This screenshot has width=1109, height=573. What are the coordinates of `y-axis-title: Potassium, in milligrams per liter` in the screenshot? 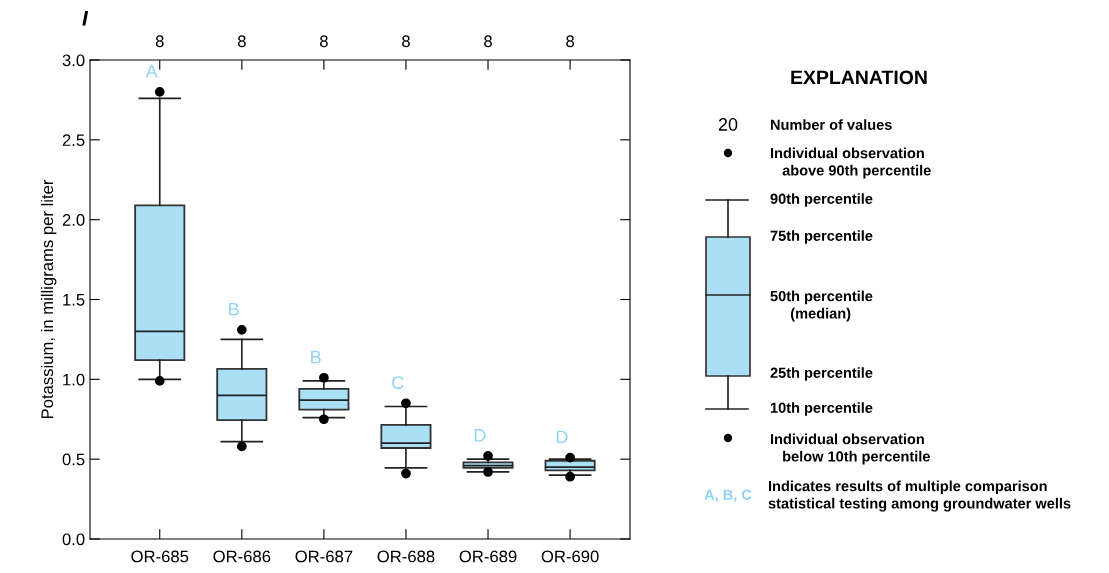 It's located at (48, 299).